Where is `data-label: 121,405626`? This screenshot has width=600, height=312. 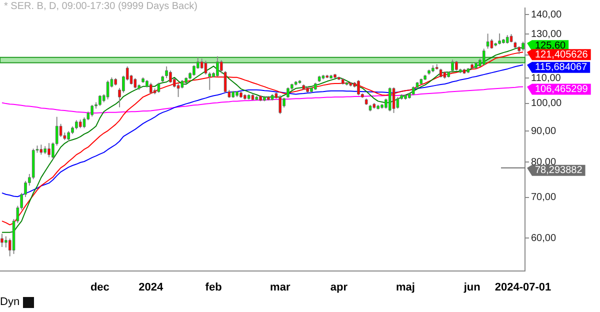
data-label: 121,405626 is located at coordinates (561, 54).